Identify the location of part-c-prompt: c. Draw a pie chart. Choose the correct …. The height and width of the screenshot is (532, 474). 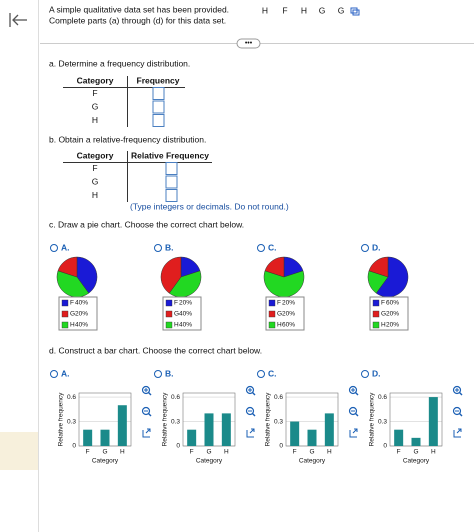
(146, 224).